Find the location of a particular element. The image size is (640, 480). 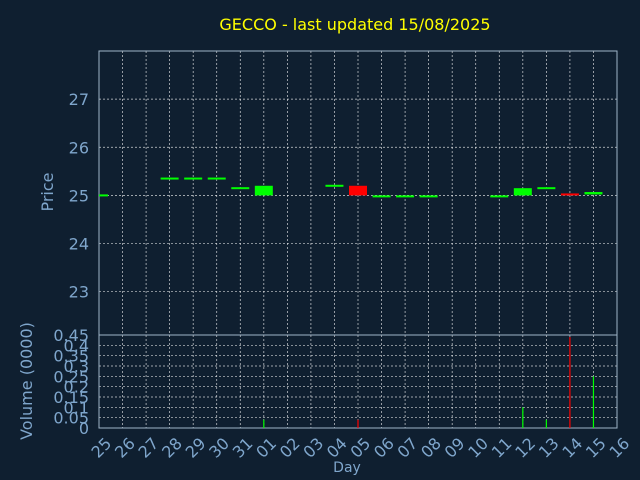

price-y-tick-label: 26 is located at coordinates (79, 147).